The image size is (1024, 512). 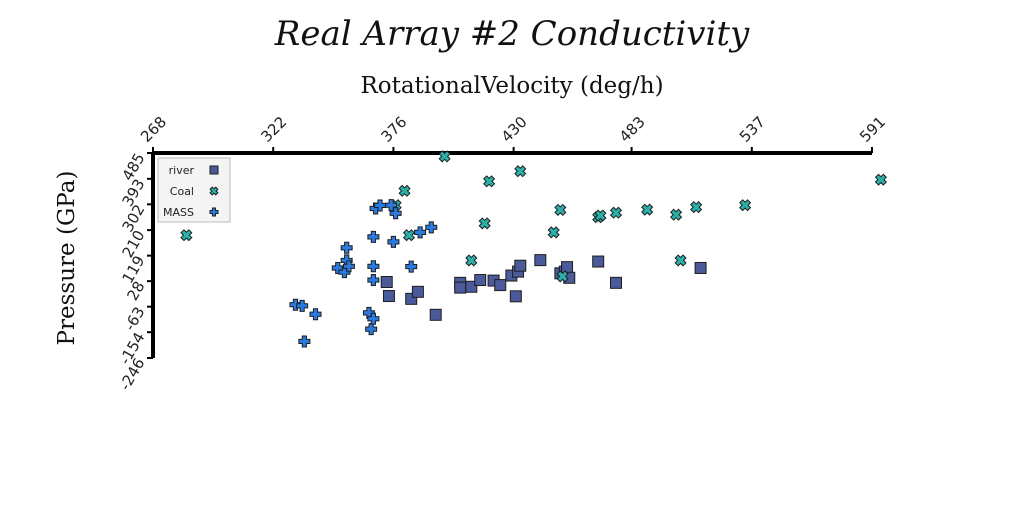 What do you see at coordinates (67, 258) in the screenshot?
I see `y-axis-label: Pressure (GPa)` at bounding box center [67, 258].